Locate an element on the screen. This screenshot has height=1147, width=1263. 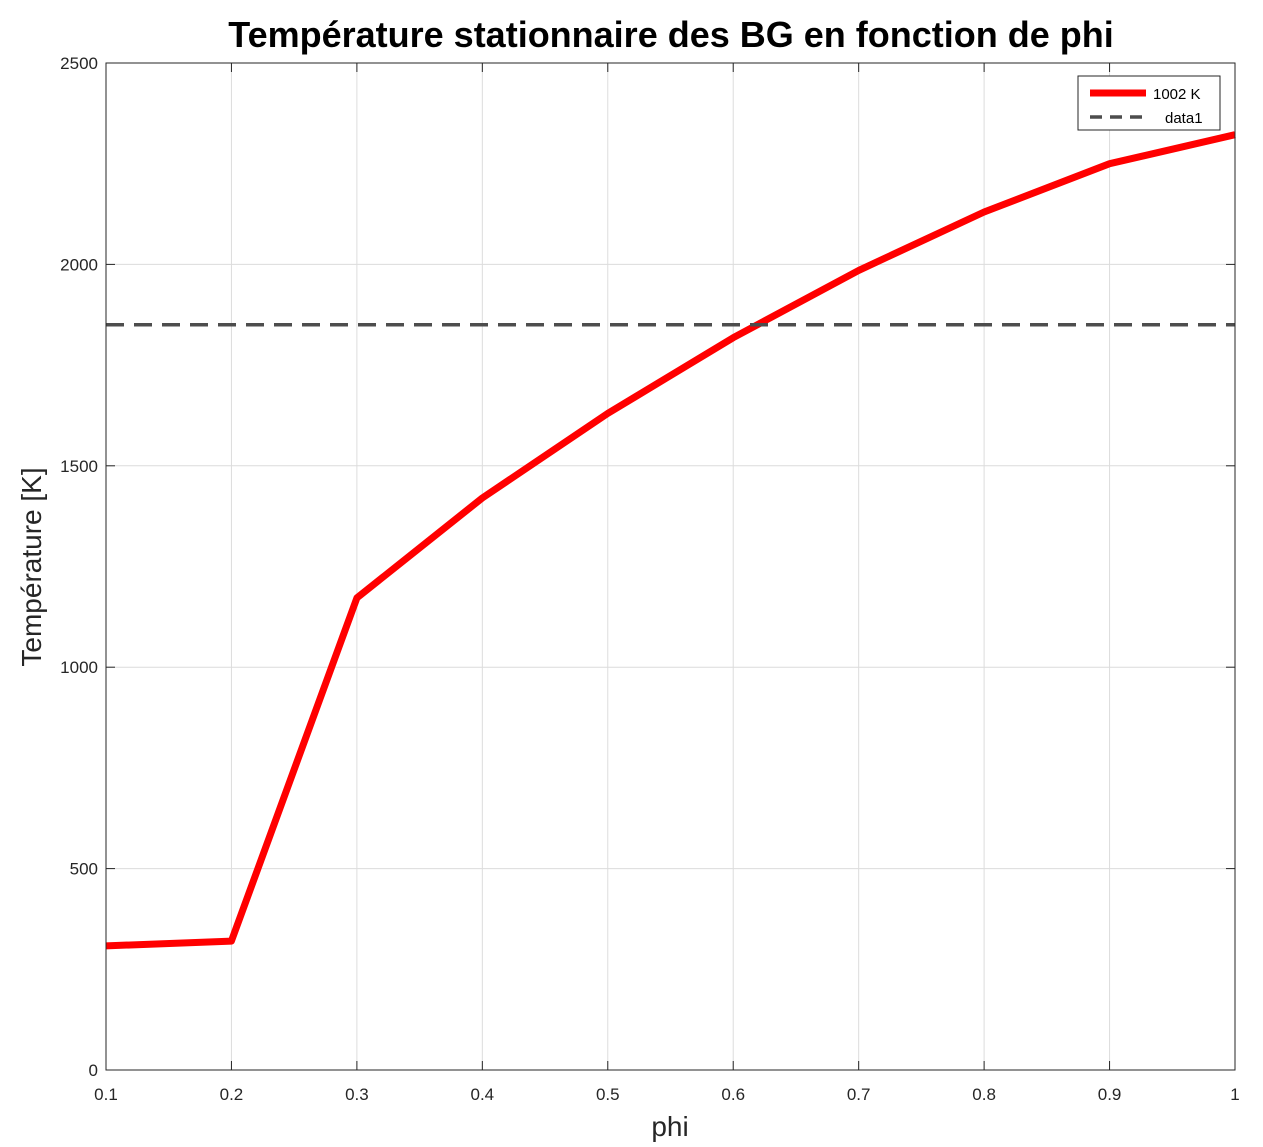
x-tick-label: 0.3 is located at coordinates (357, 1094).